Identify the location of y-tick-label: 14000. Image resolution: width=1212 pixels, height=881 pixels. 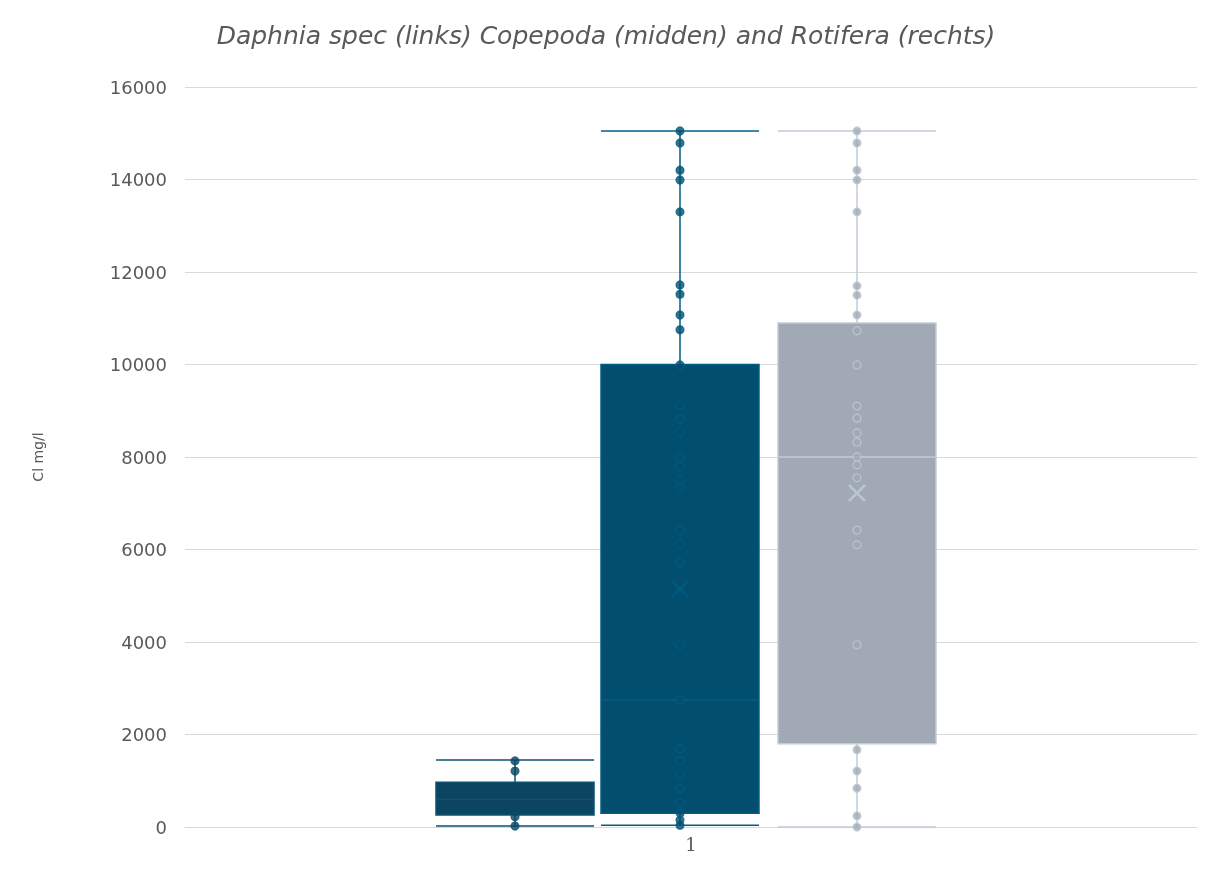
(138, 179).